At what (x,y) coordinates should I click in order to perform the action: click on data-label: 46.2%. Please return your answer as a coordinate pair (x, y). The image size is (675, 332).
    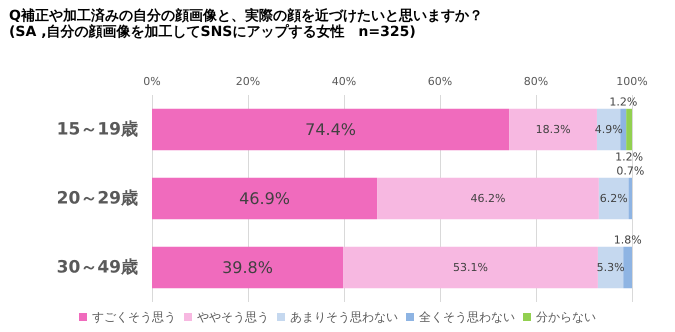
    Looking at the image, I should click on (488, 198).